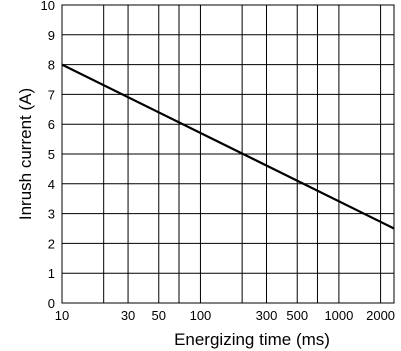  What do you see at coordinates (201, 315) in the screenshot?
I see `x-tick-label: 100` at bounding box center [201, 315].